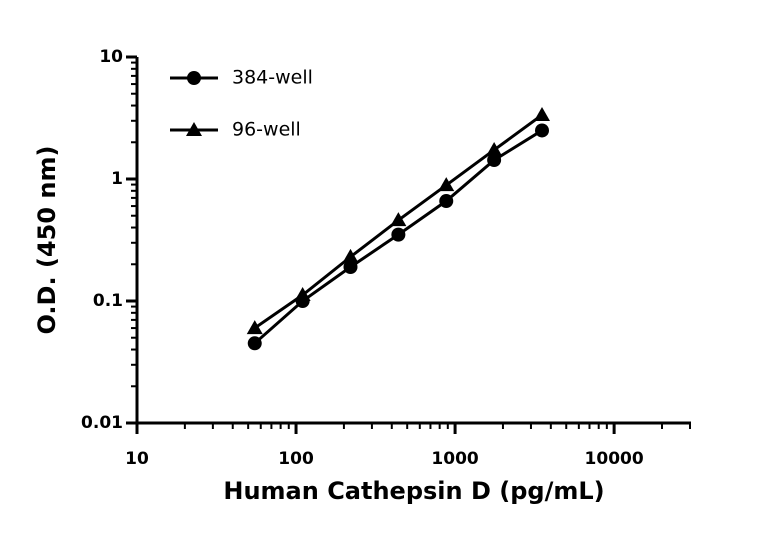  Describe the element at coordinates (47, 240) in the screenshot. I see `y-axis-label: O.D. (450 nm)` at that location.